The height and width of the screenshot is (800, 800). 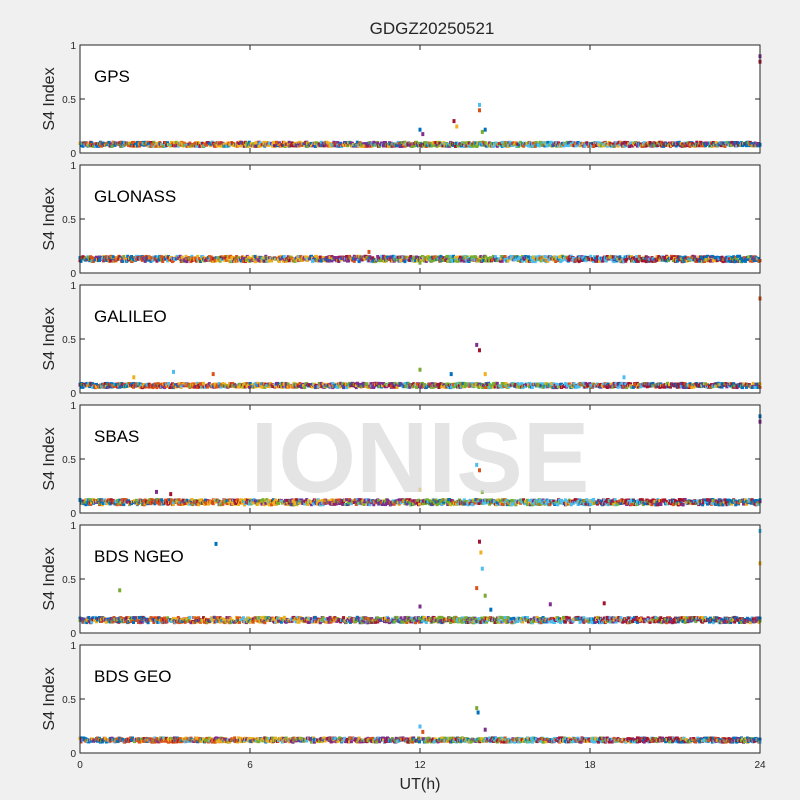 What do you see at coordinates (73, 394) in the screenshot?
I see `y-tick-label: 0` at bounding box center [73, 394].